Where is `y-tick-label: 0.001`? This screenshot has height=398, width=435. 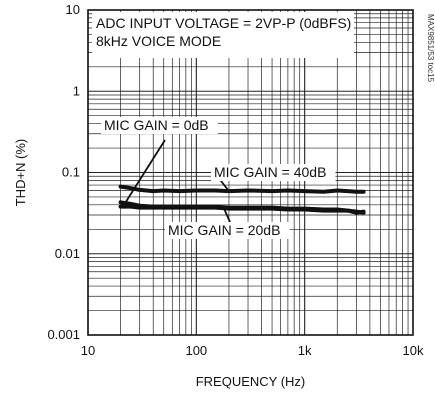
y-tick-label: 0.001 is located at coordinates (63, 334).